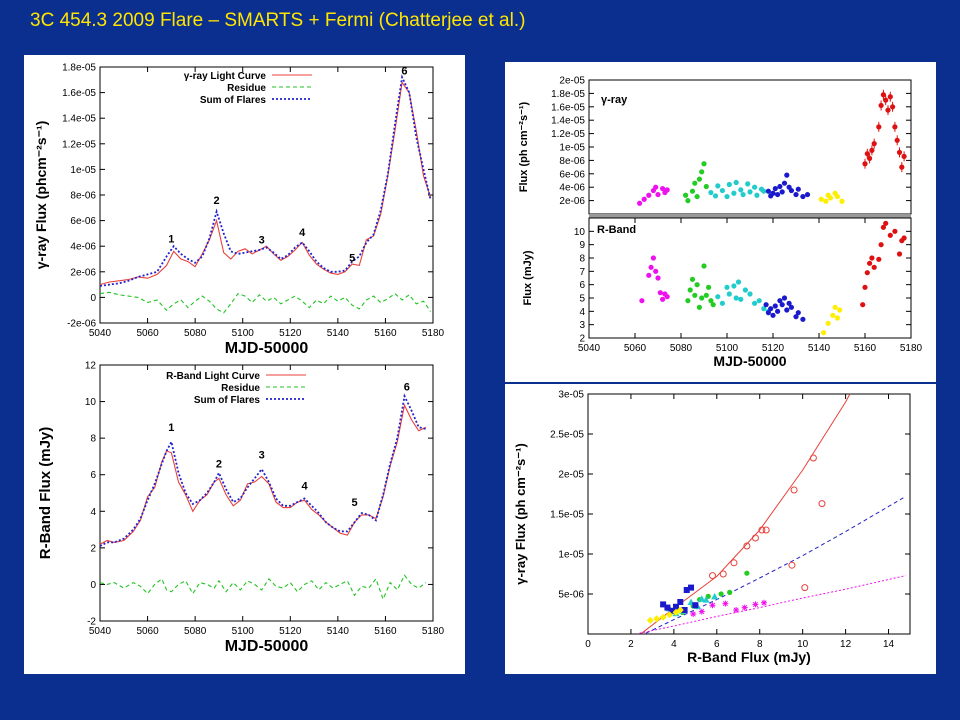 The image size is (960, 720). What do you see at coordinates (635, 348) in the screenshot?
I see `rband-multi-color-xtick-label: 5060` at bounding box center [635, 348].